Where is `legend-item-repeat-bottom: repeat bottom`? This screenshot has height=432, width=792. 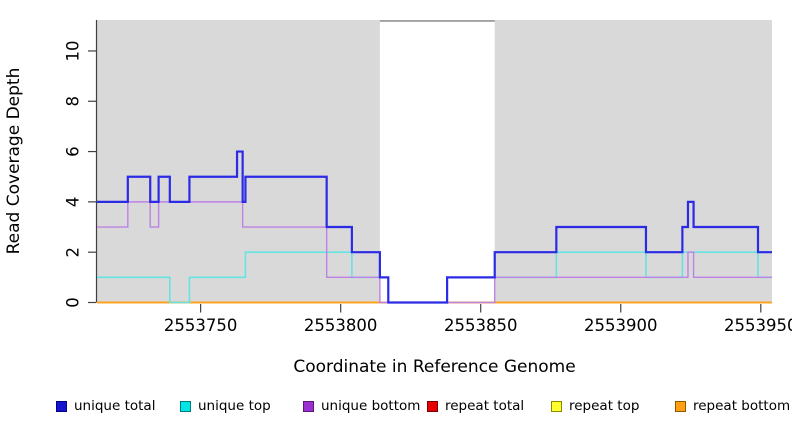
legend-item-repeat-bottom: repeat bottom is located at coordinates (732, 406).